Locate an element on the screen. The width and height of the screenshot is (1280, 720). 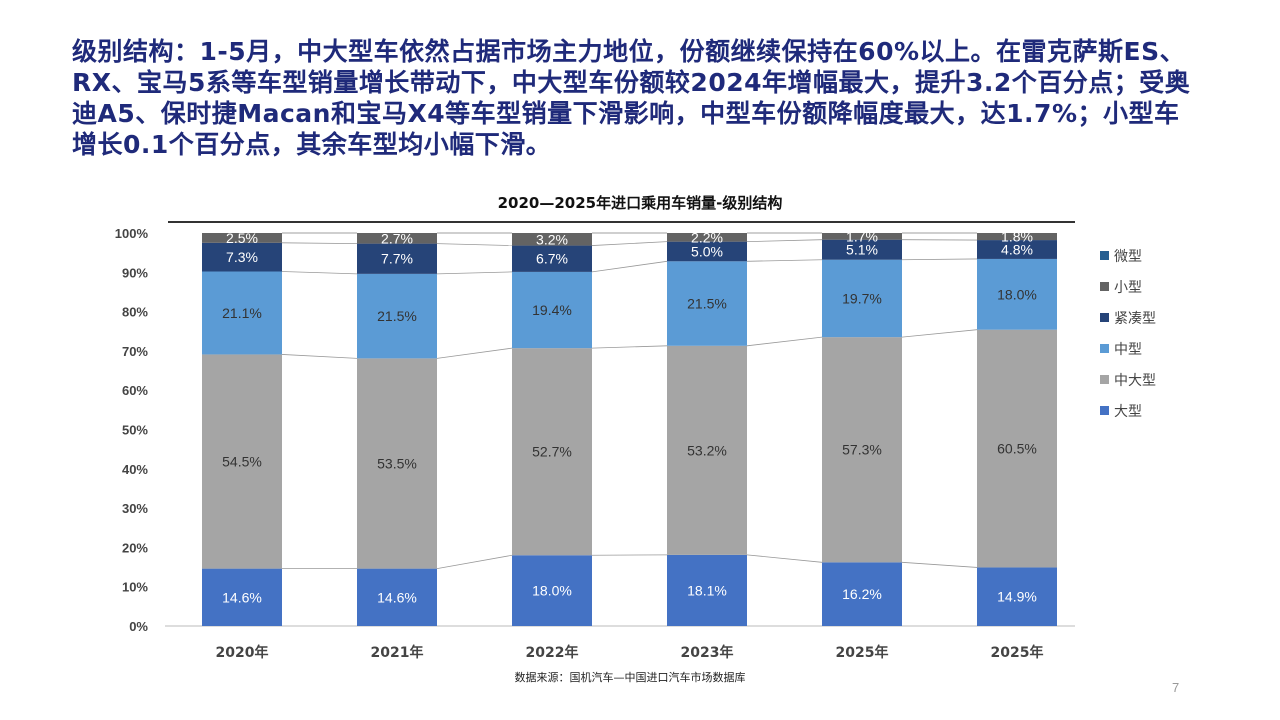
data-label: 5.1% is located at coordinates (862, 250).